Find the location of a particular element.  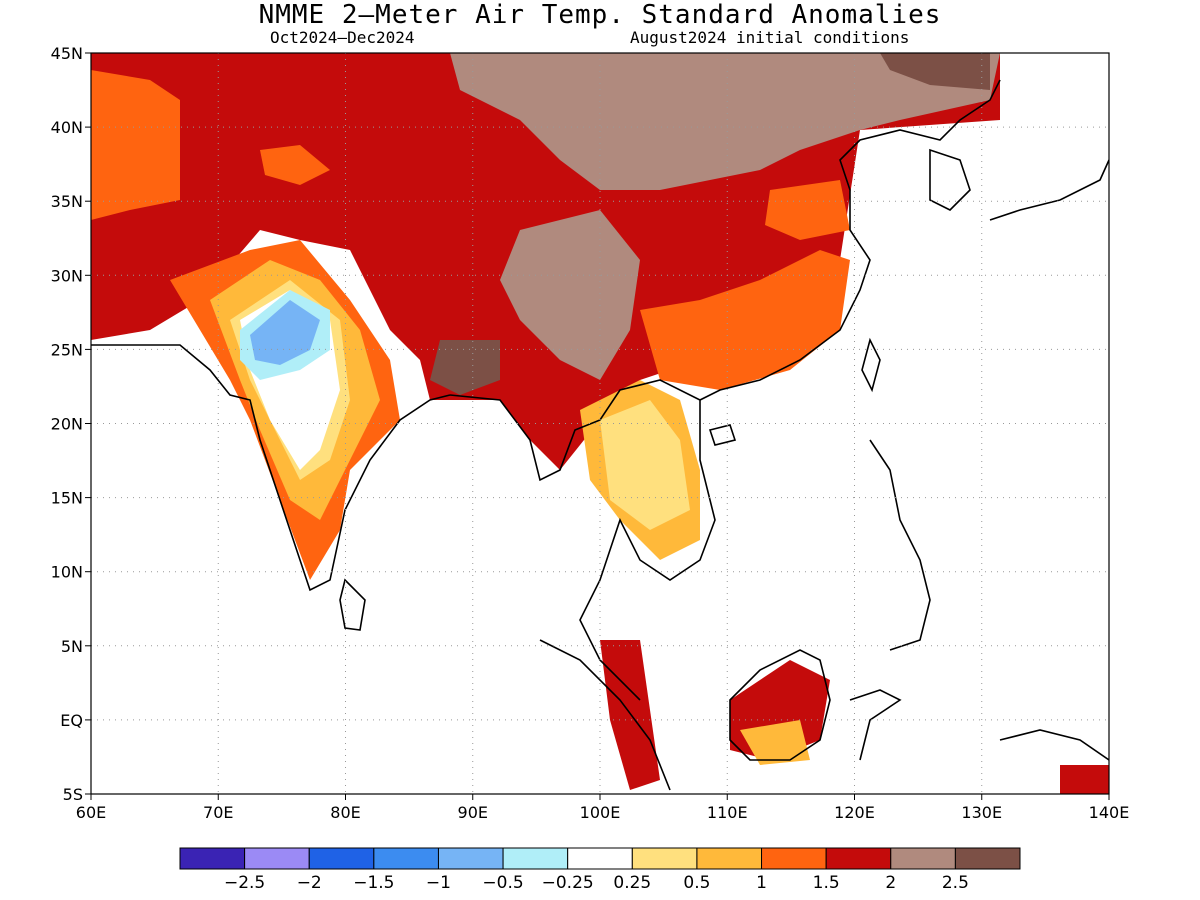

legend-label: −2.5 is located at coordinates (244, 883).